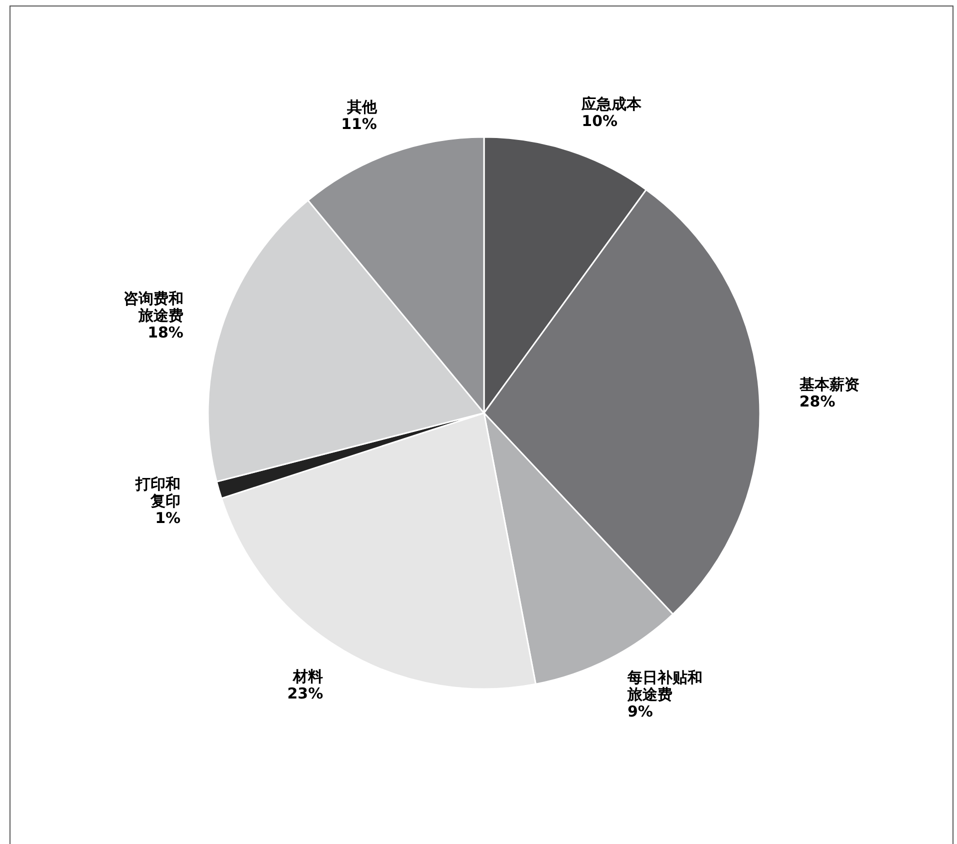 This screenshot has height=844, width=957. I want to click on data-label: 11%, so click(359, 124).